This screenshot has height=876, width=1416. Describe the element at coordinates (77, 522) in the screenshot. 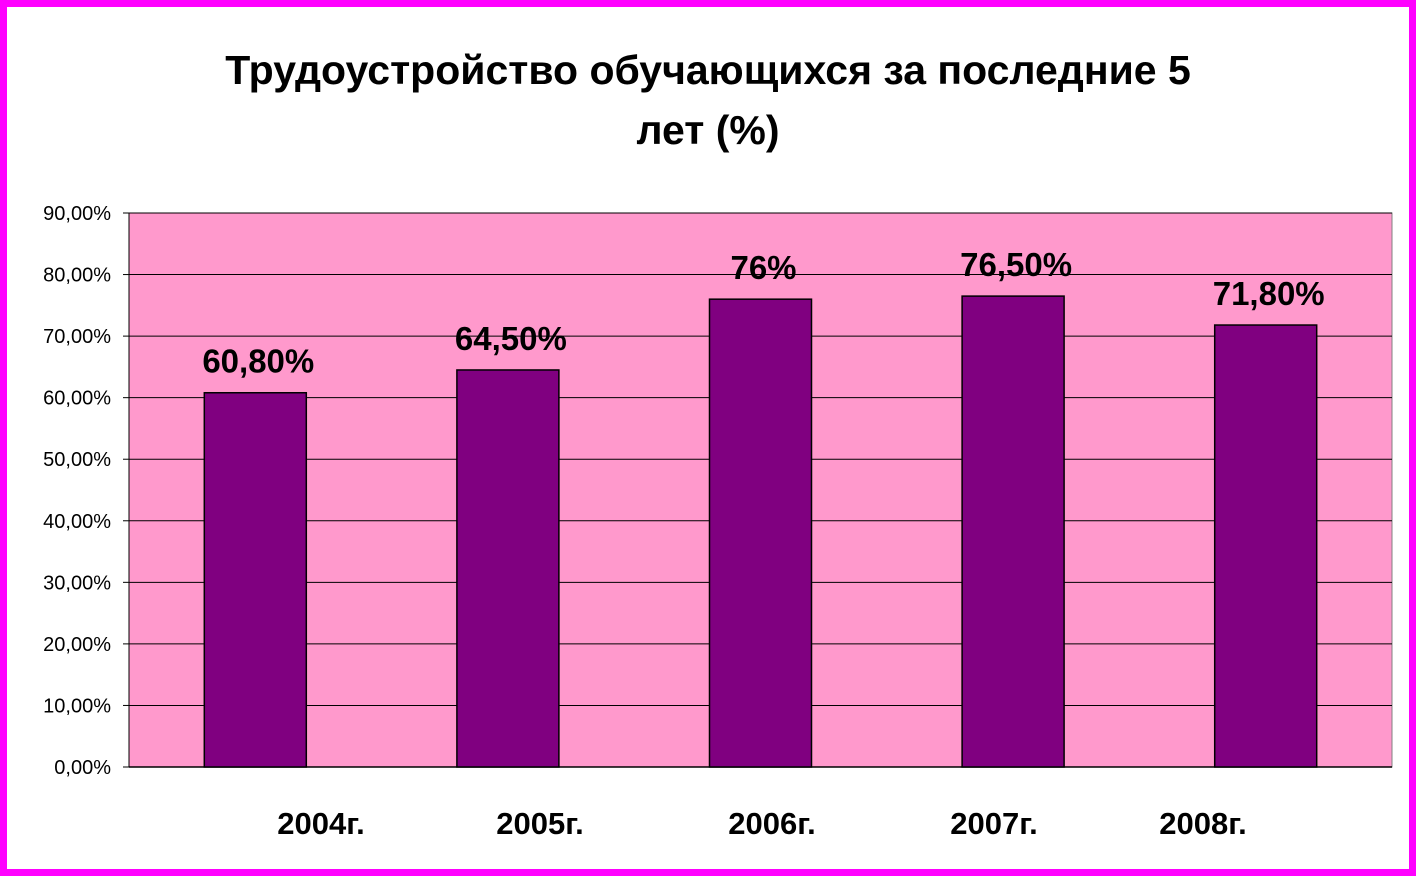

I see `y-tick-label: 40,00%` at that location.